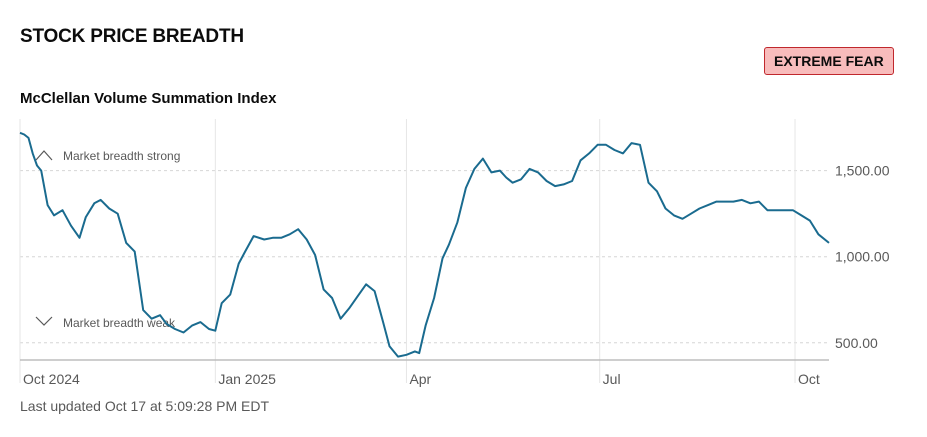 Image resolution: width=927 pixels, height=437 pixels. I want to click on chevron-up-icon, so click(44, 155).